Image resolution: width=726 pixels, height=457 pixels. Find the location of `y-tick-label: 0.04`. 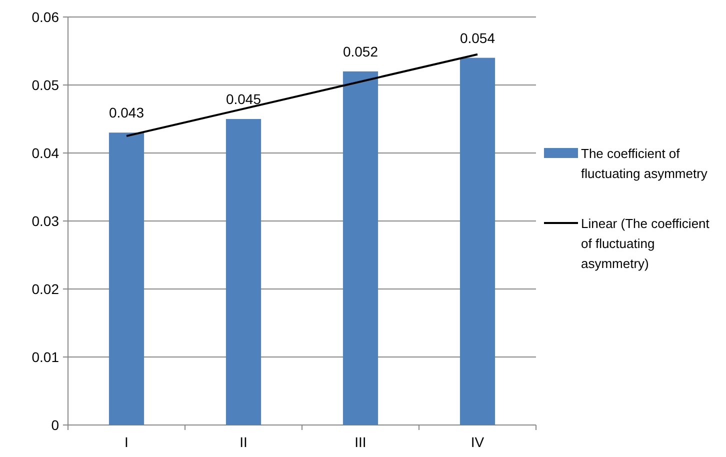

y-tick-label: 0.04 is located at coordinates (46, 153).